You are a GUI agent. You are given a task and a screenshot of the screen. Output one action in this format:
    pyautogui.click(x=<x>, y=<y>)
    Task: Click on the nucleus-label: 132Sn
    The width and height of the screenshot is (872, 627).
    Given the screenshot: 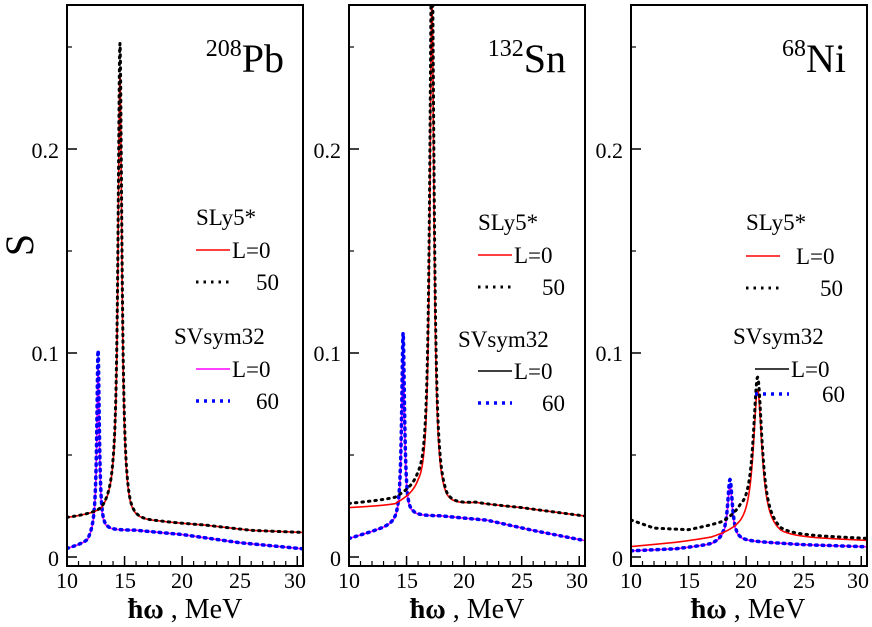 What is the action you would take?
    pyautogui.click(x=527, y=58)
    